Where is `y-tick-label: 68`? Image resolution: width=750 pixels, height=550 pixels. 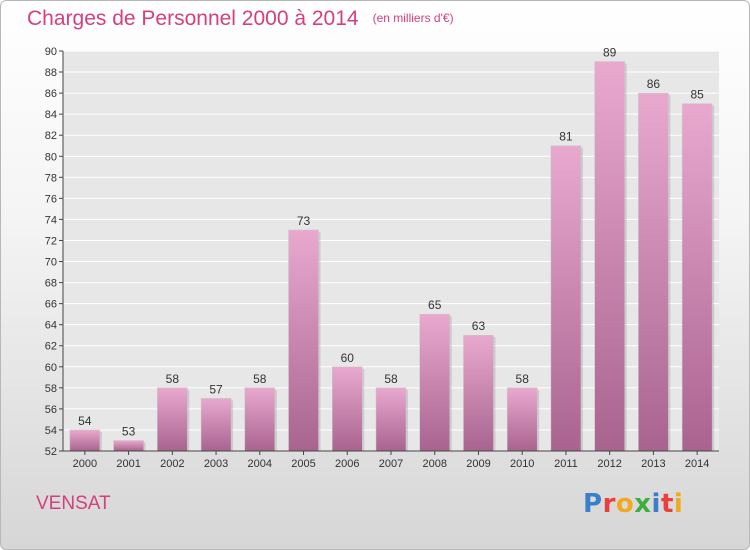 y-tick-label: 68 is located at coordinates (51, 284).